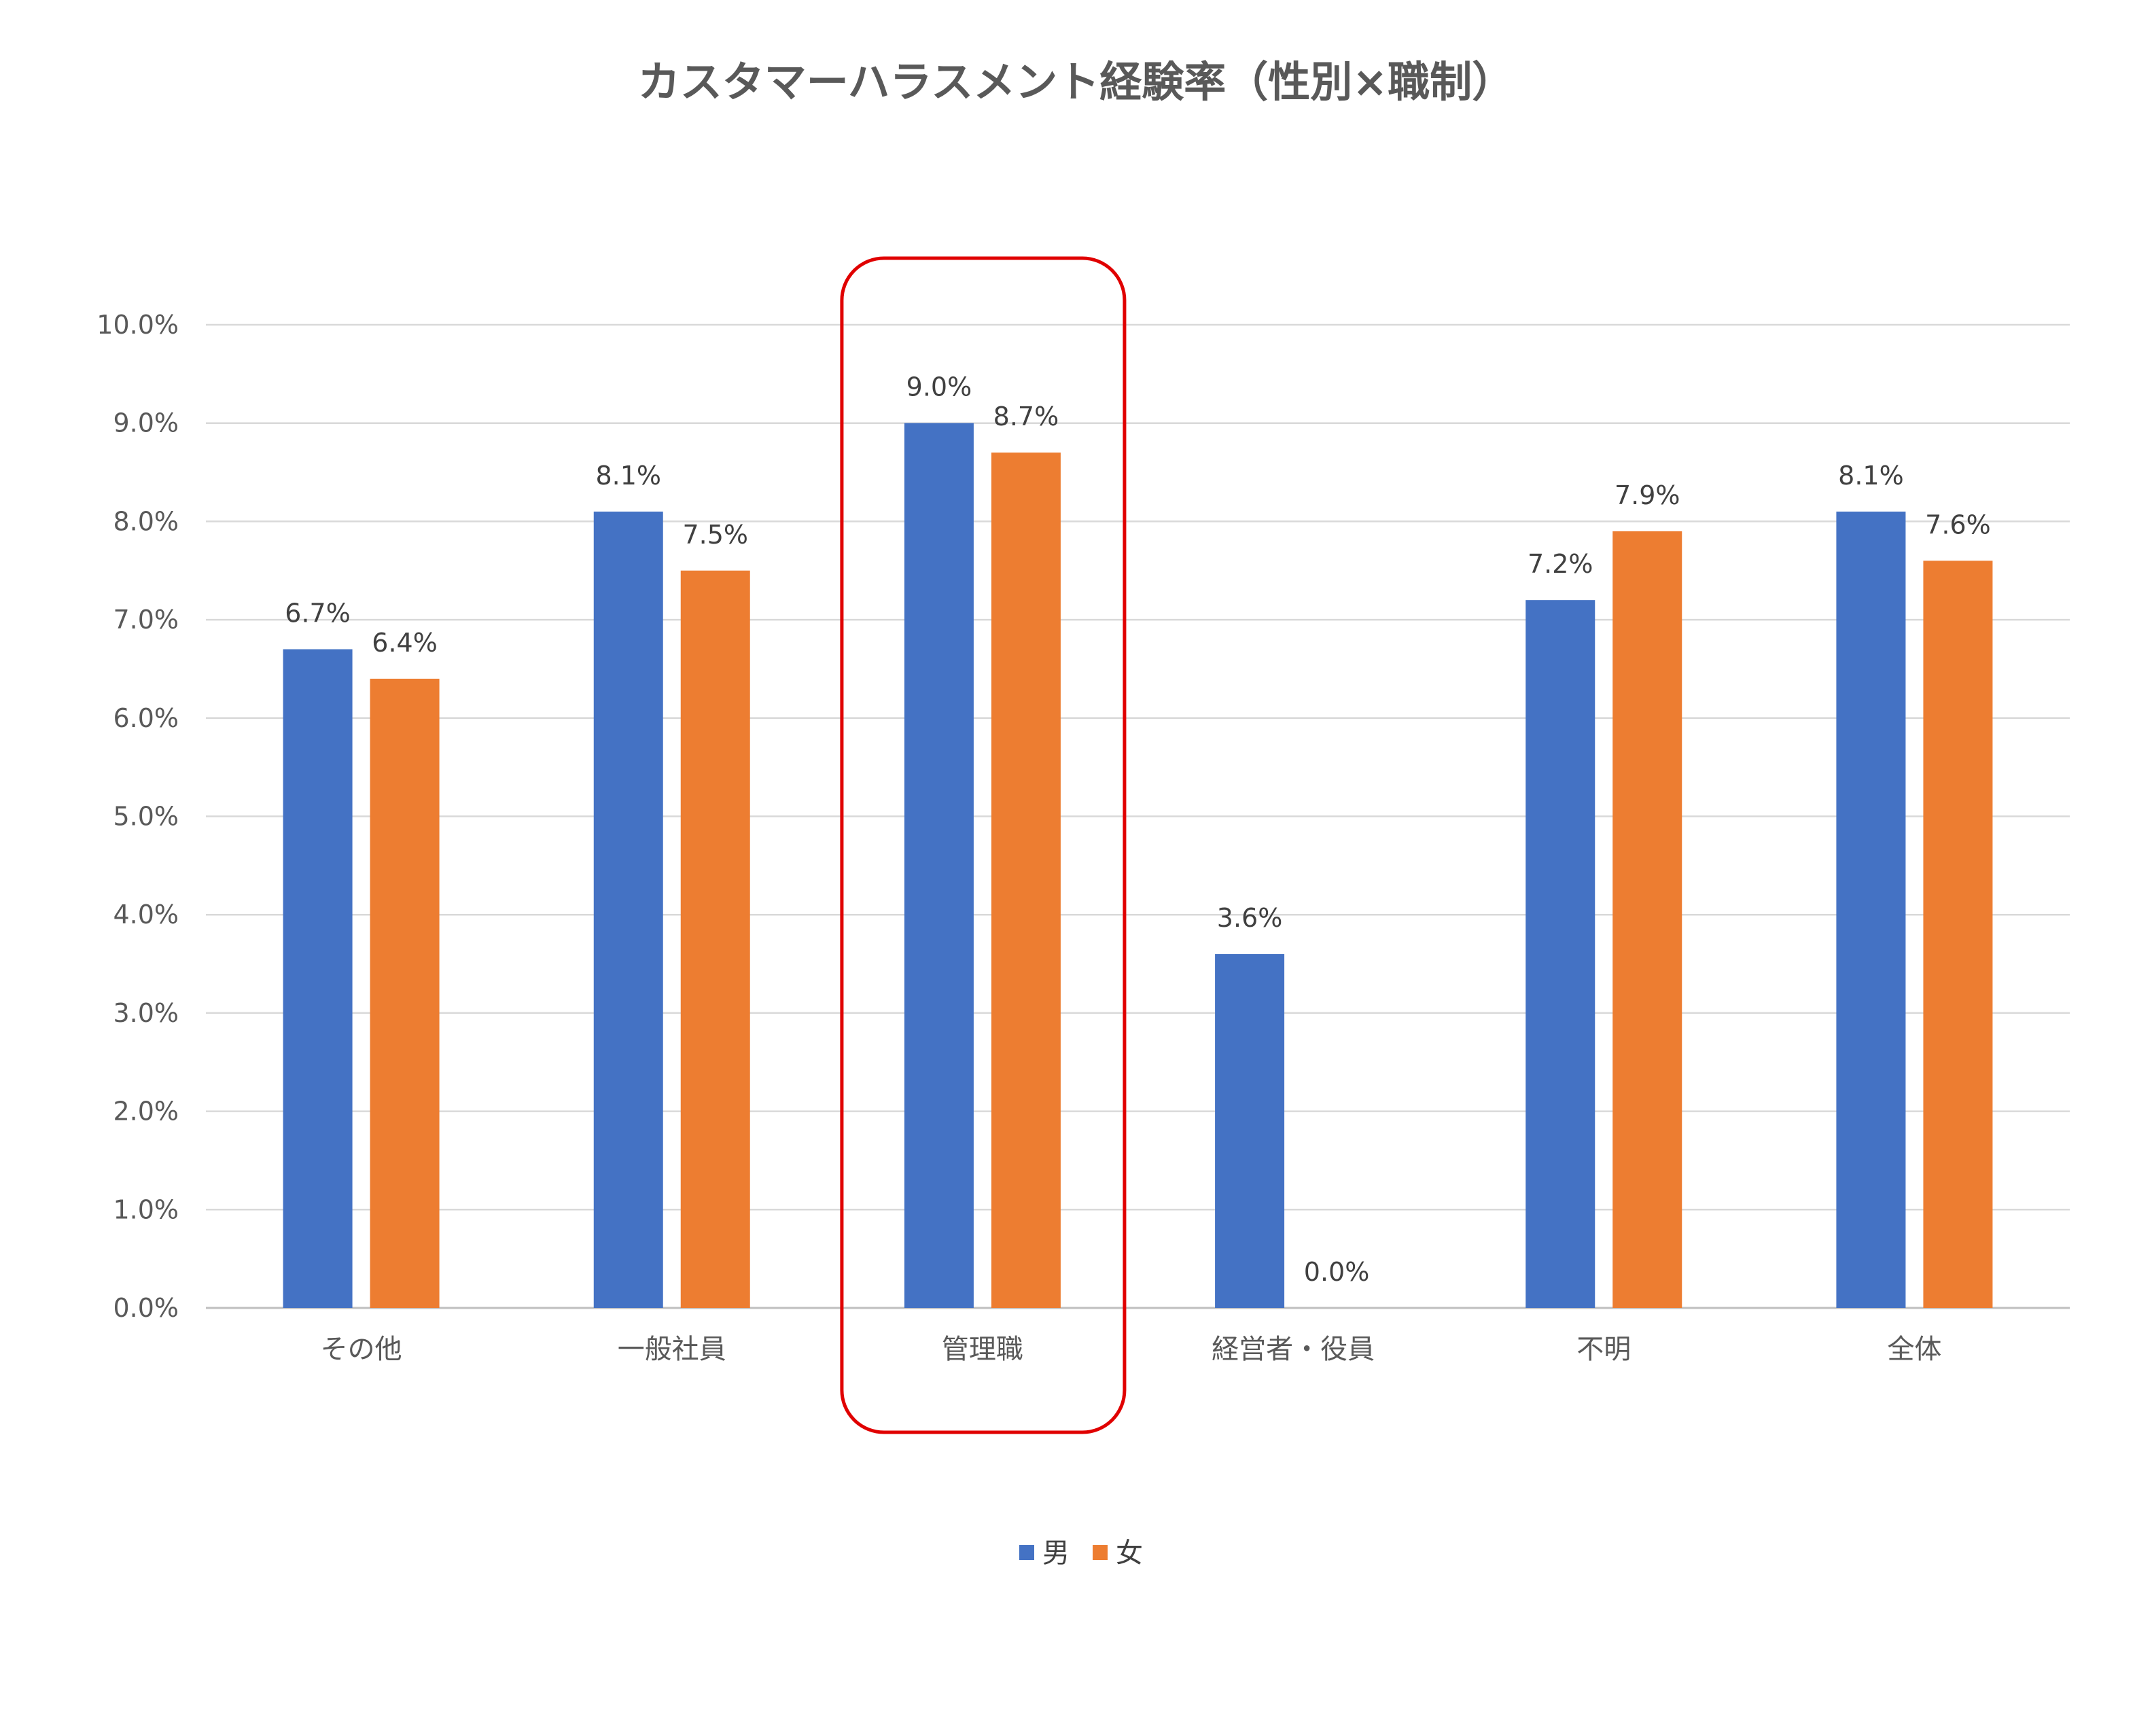  What do you see at coordinates (983, 845) in the screenshot?
I see `highlight-box` at bounding box center [983, 845].